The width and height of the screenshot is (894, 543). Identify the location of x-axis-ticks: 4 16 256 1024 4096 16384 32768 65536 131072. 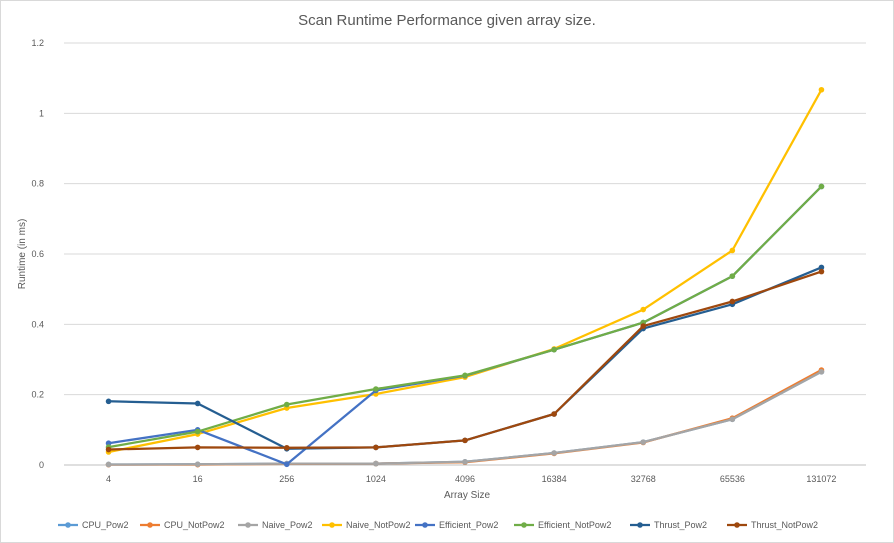
(471, 479).